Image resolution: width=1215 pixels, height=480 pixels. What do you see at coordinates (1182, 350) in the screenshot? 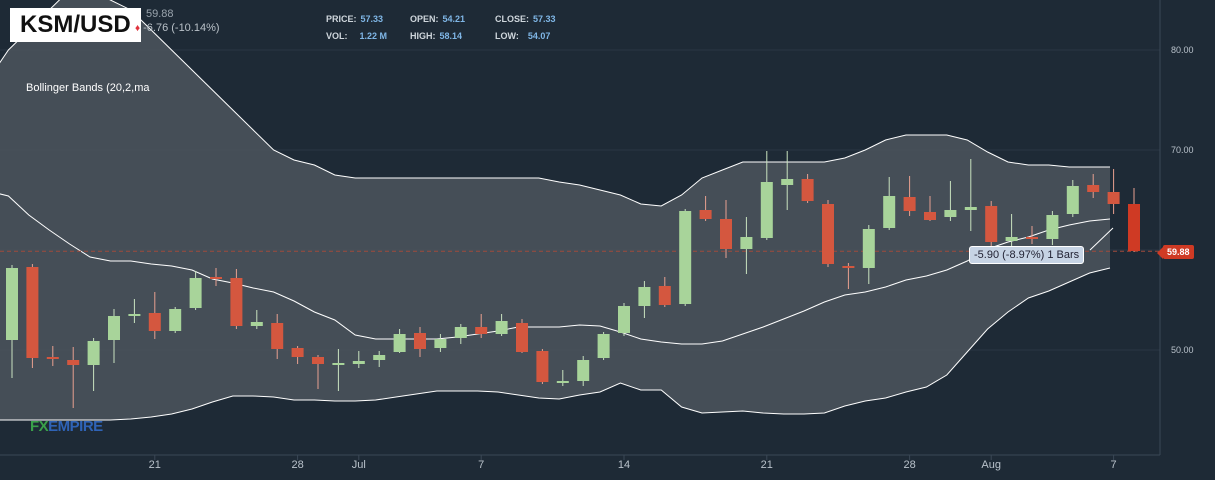
I see `y-tick-label: 50.00` at bounding box center [1182, 350].